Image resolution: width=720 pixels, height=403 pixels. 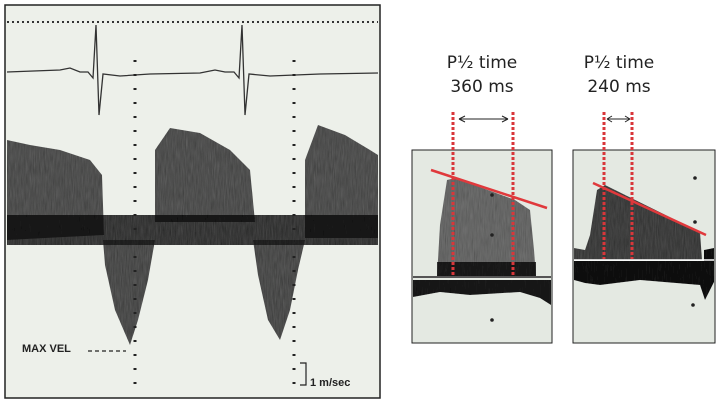 I want to click on pressure-half-time-panel-1: P½ time 360 ms, so click(x=482, y=198).